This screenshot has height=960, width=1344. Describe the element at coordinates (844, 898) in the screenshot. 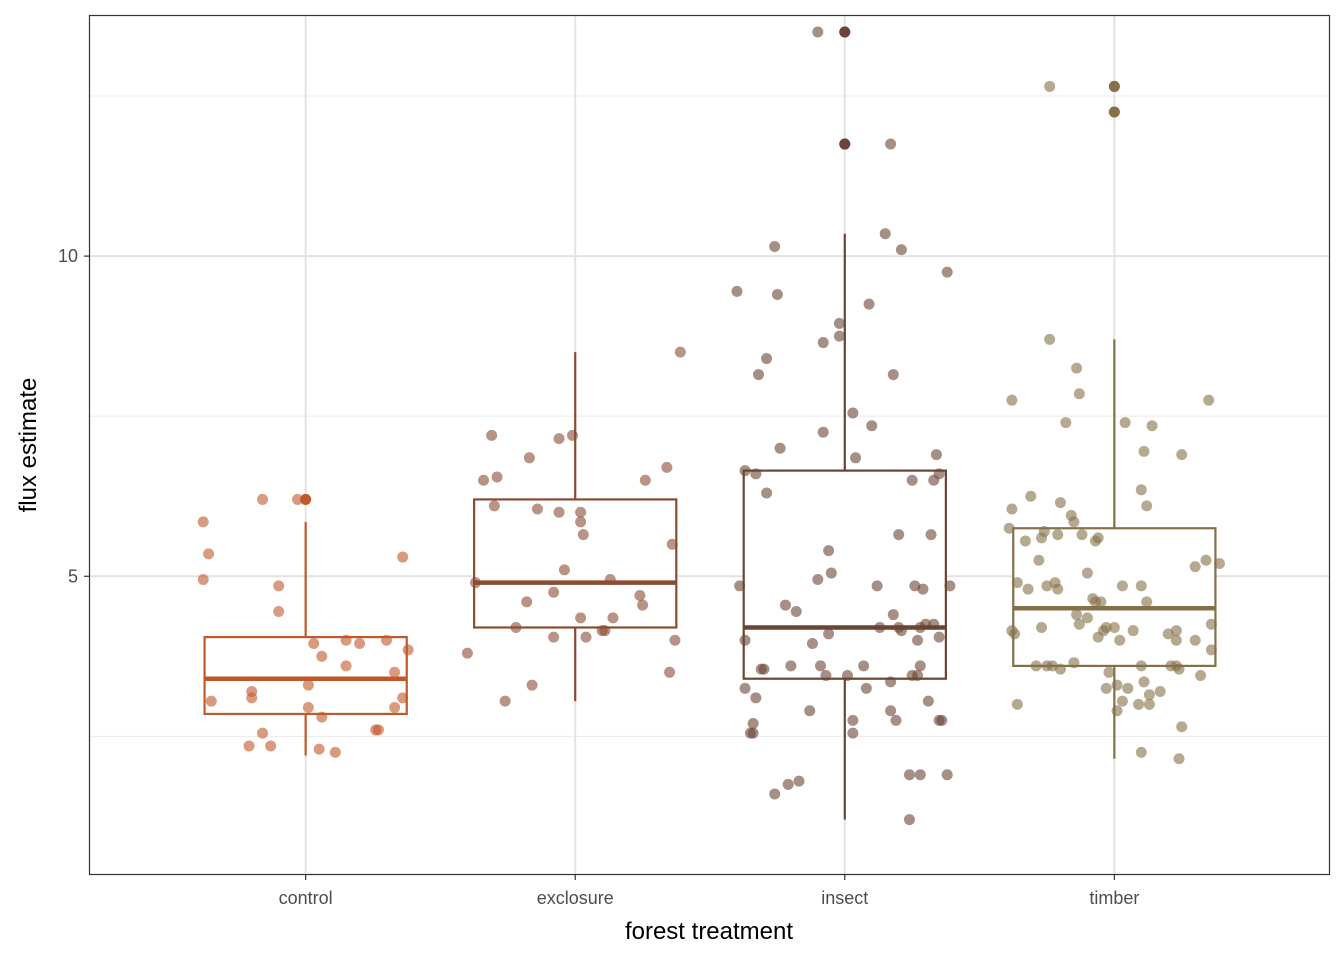

I see `x-tick-label: insect` at that location.